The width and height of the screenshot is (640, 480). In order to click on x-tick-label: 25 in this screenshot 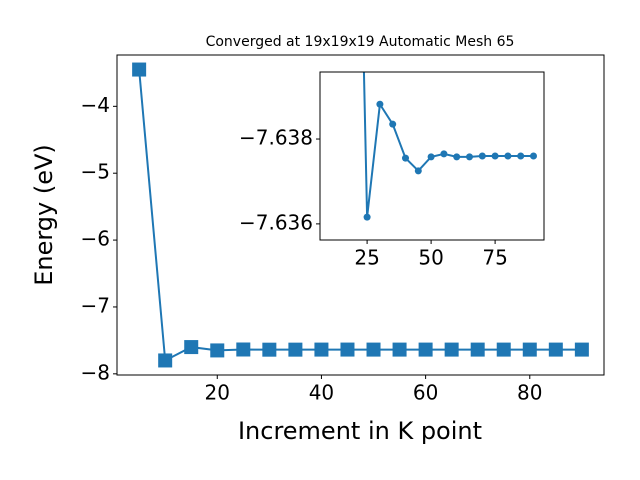, I will do `click(366, 258)`.